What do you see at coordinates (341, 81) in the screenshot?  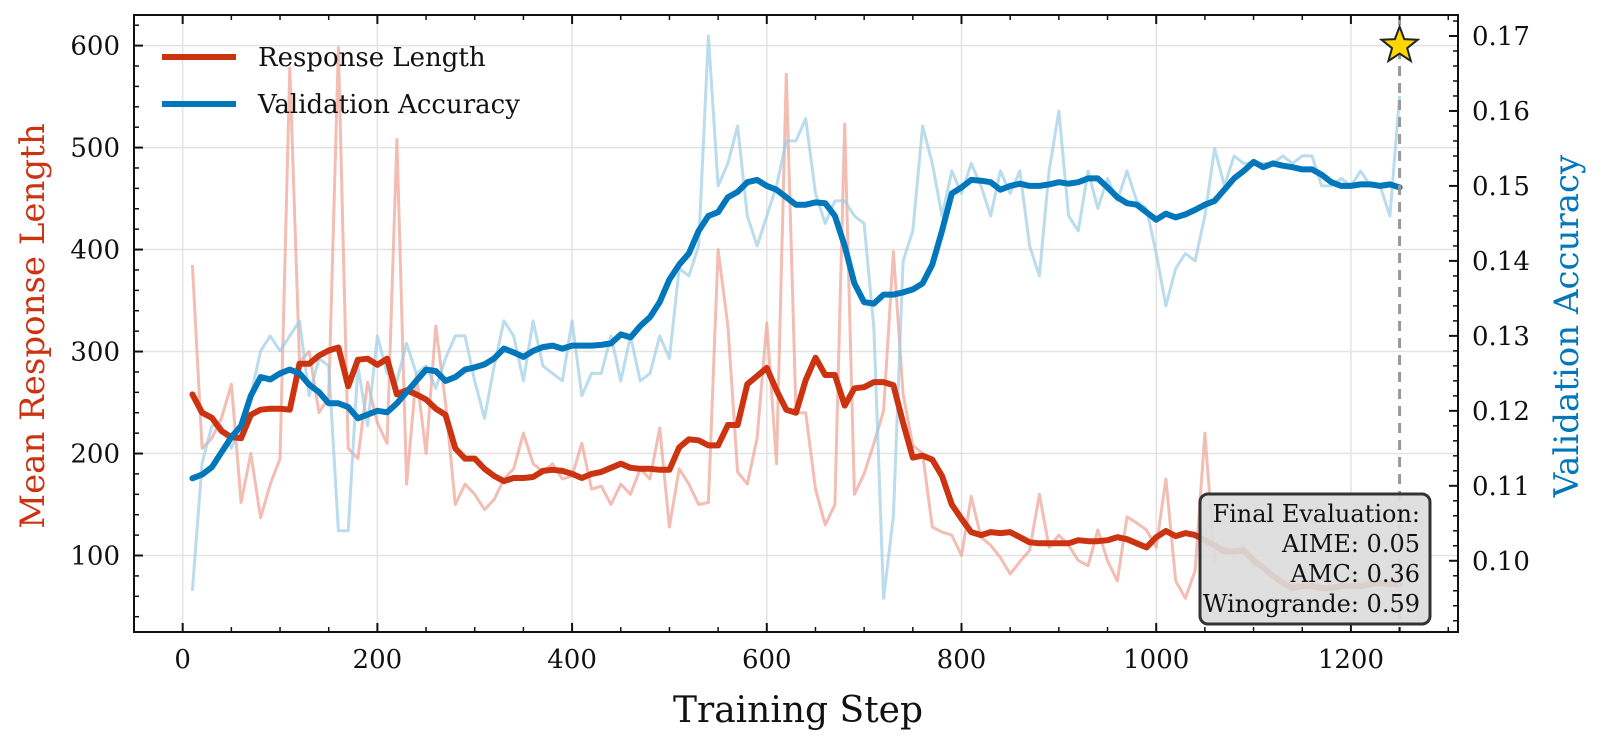 I see `legend: Response Length Validation Accuracy` at bounding box center [341, 81].